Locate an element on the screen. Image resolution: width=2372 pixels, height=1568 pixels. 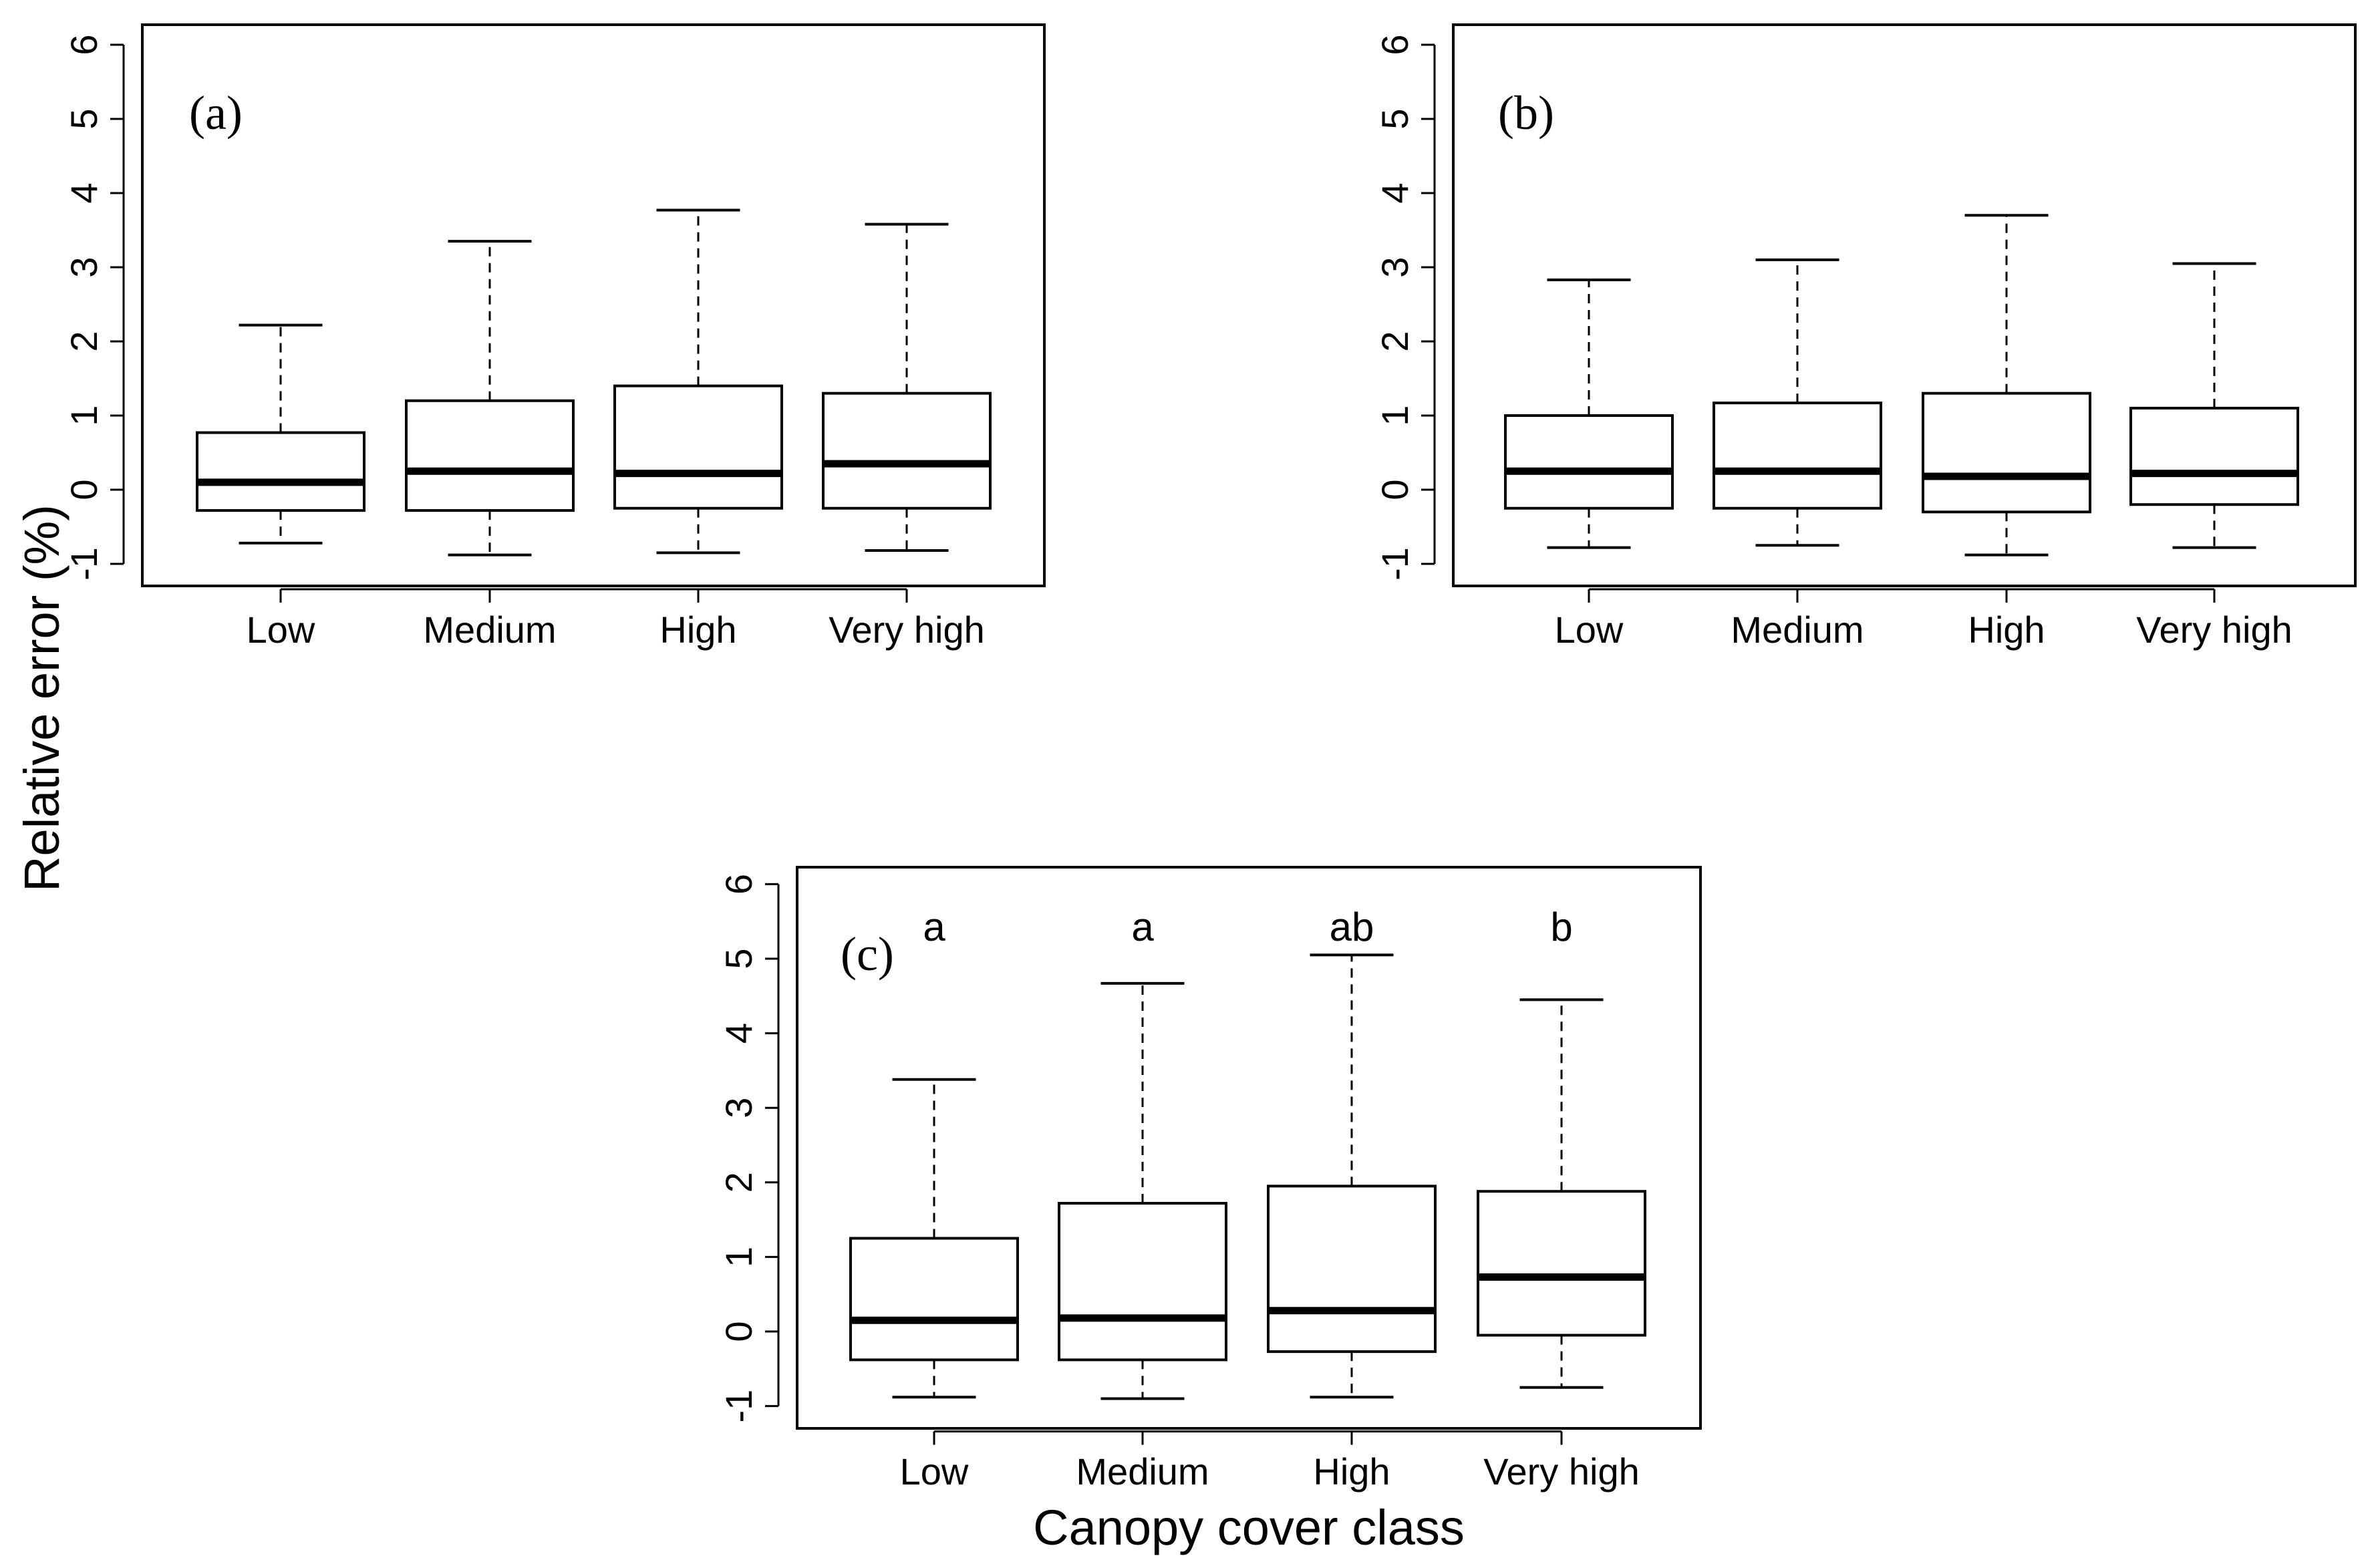
significance-letters: a a ab b is located at coordinates (1247, 927).